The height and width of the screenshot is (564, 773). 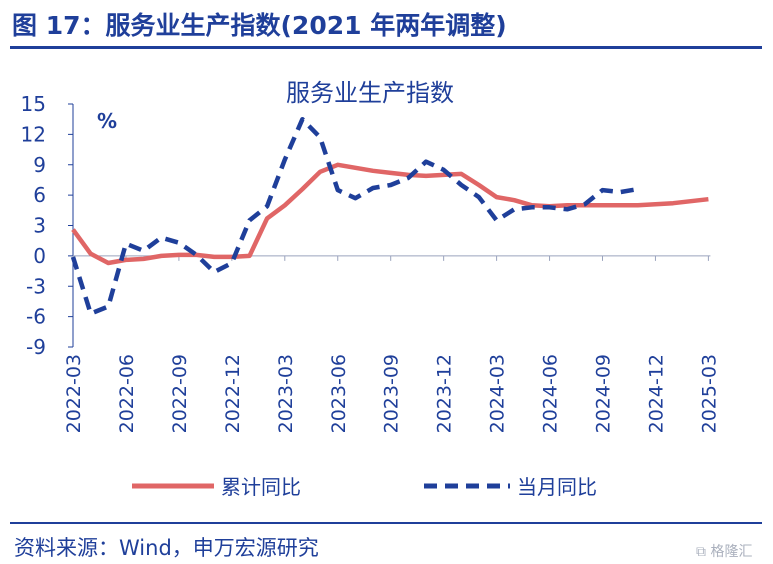 What do you see at coordinates (166, 548) in the screenshot?
I see `source-note: 资料来源：Wind，申万宏源研究` at bounding box center [166, 548].